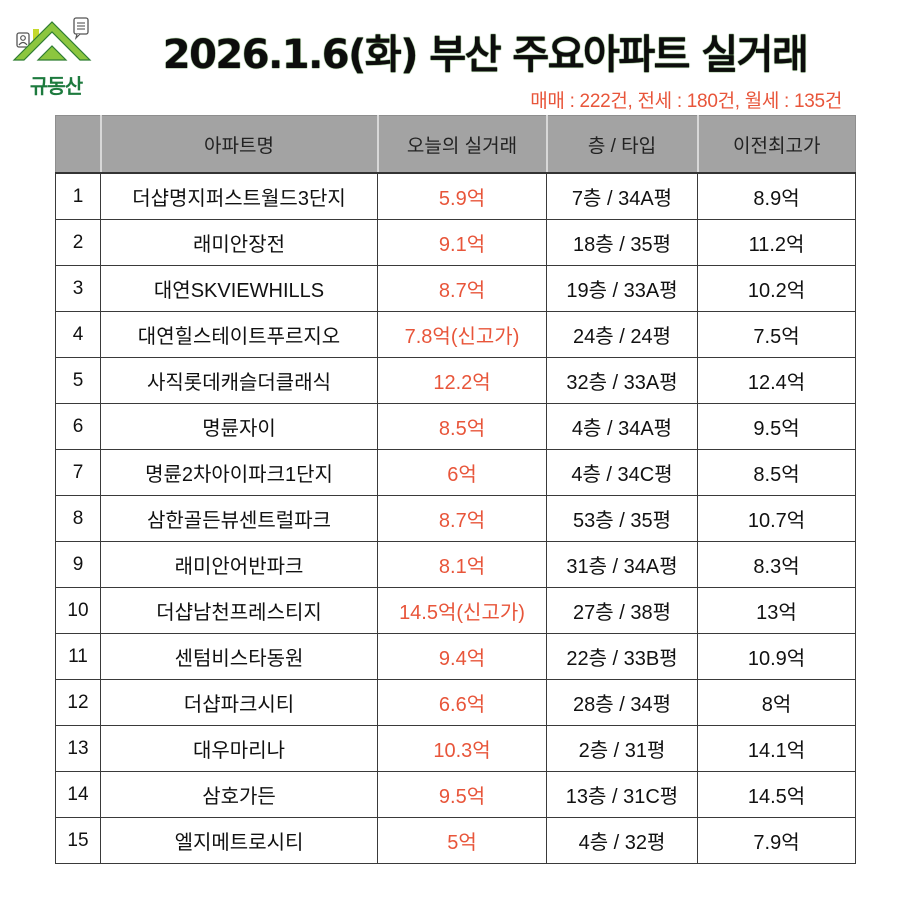 This screenshot has height=900, width=900. I want to click on column-header-previous-high: 이전최고가, so click(776, 144).